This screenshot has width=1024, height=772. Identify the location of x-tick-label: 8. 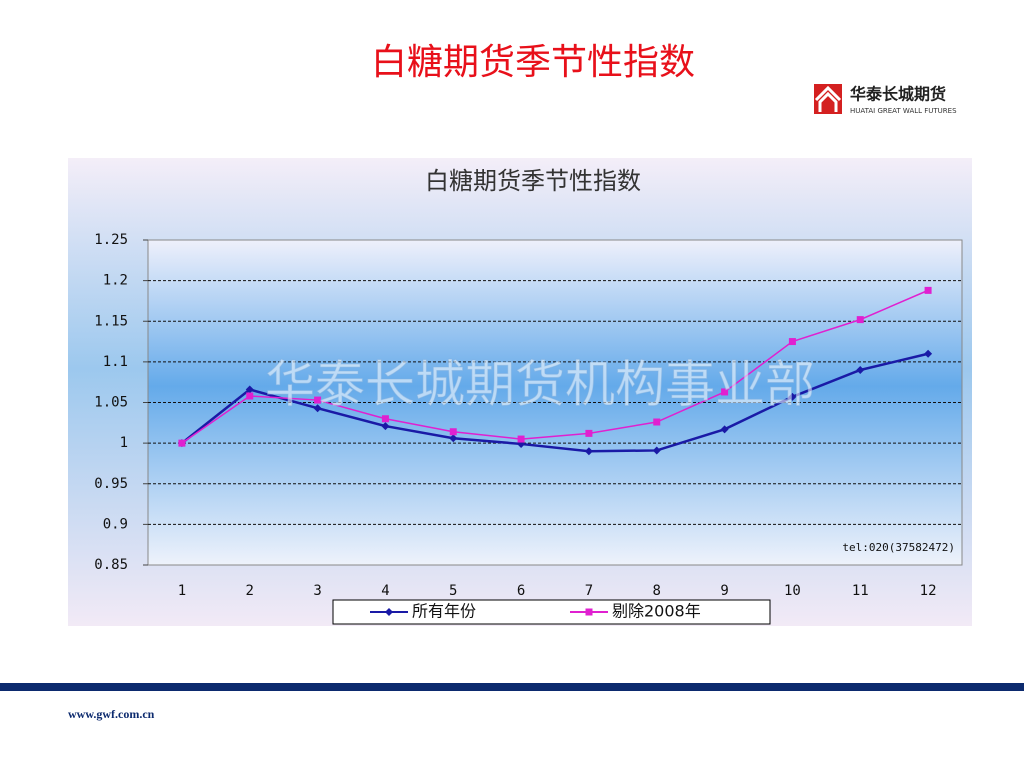
(657, 591).